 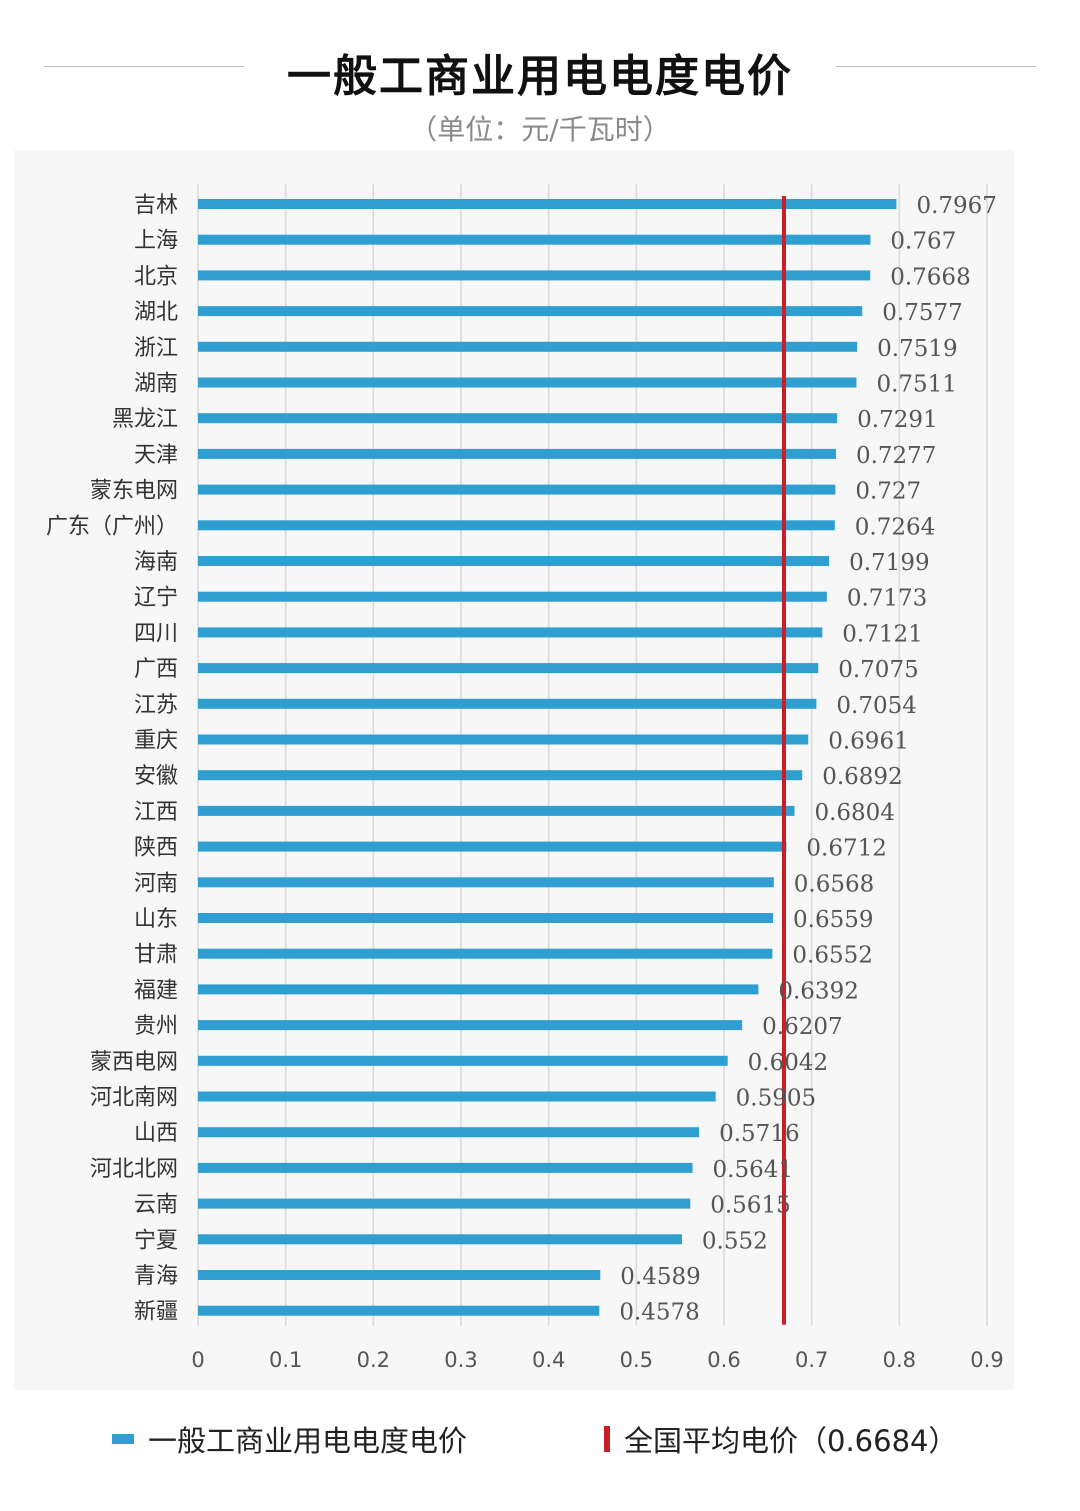 I want to click on category-label: 江西, so click(x=156, y=812).